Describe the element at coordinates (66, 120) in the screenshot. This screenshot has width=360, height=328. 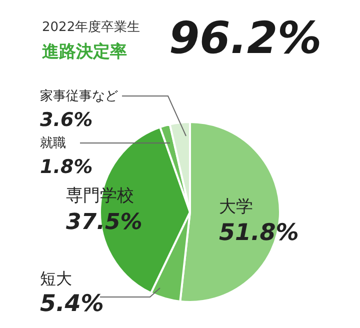
I see `data-label: 3.6%` at that location.